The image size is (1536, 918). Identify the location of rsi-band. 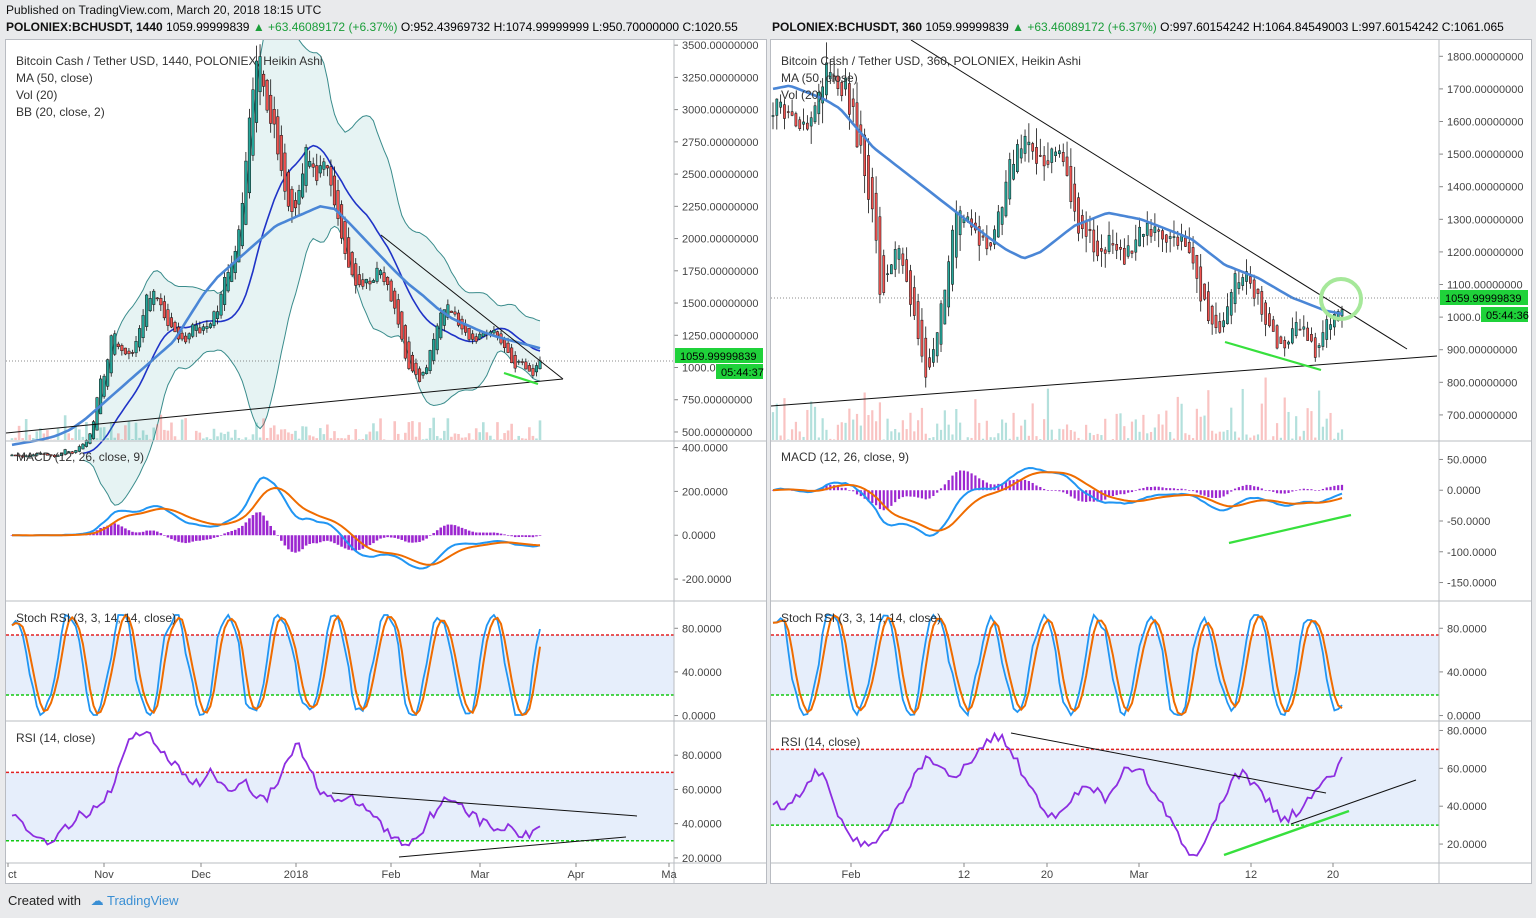
(1105, 787).